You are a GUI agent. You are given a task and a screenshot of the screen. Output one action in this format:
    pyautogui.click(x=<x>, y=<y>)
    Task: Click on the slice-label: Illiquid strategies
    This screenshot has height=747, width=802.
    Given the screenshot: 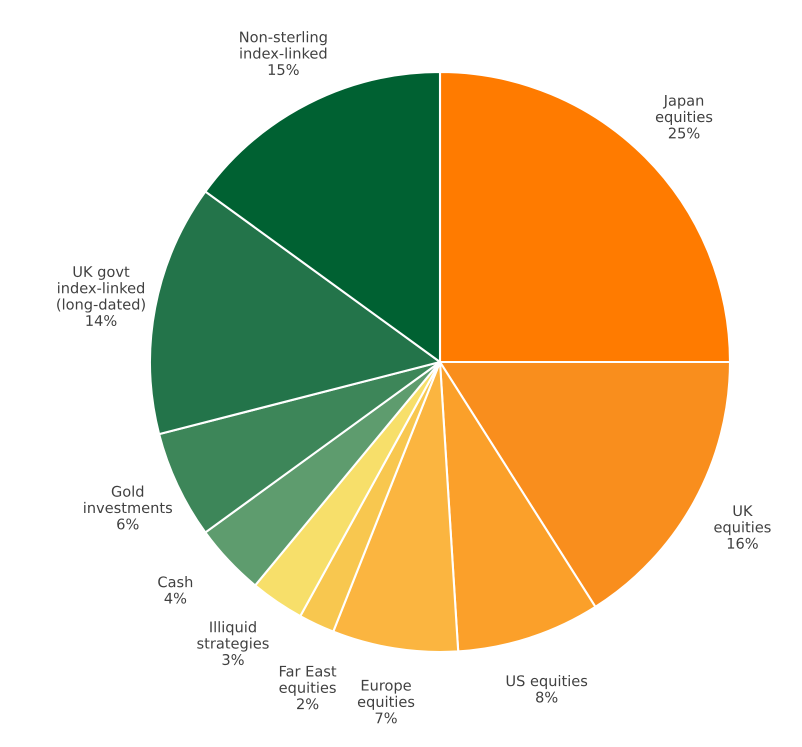 What is the action you would take?
    pyautogui.click(x=233, y=636)
    